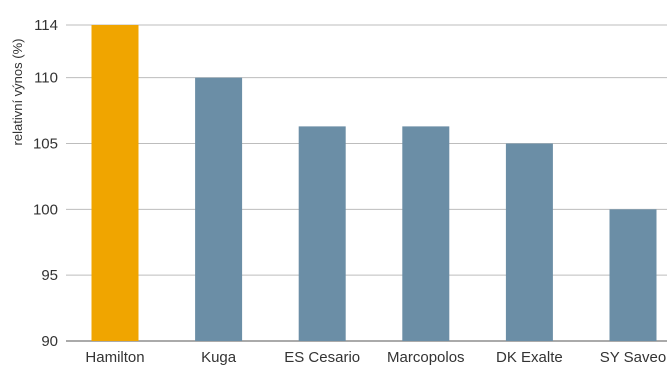 The image size is (667, 369). Describe the element at coordinates (633, 275) in the screenshot. I see `bar-sy-saveo` at that location.